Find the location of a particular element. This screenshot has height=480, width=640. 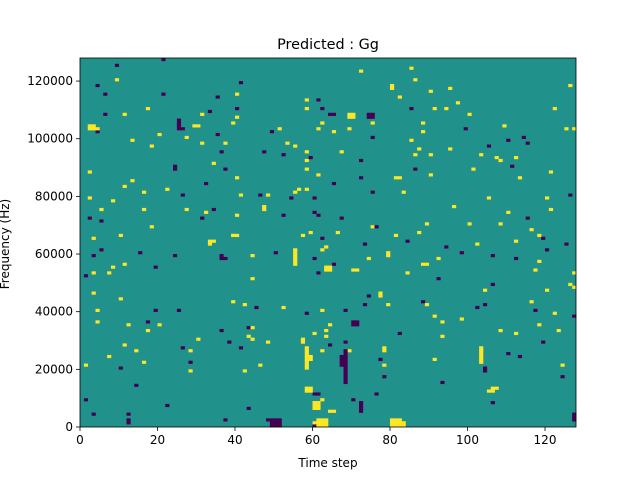

y-tick-label: 0 is located at coordinates (69, 427).